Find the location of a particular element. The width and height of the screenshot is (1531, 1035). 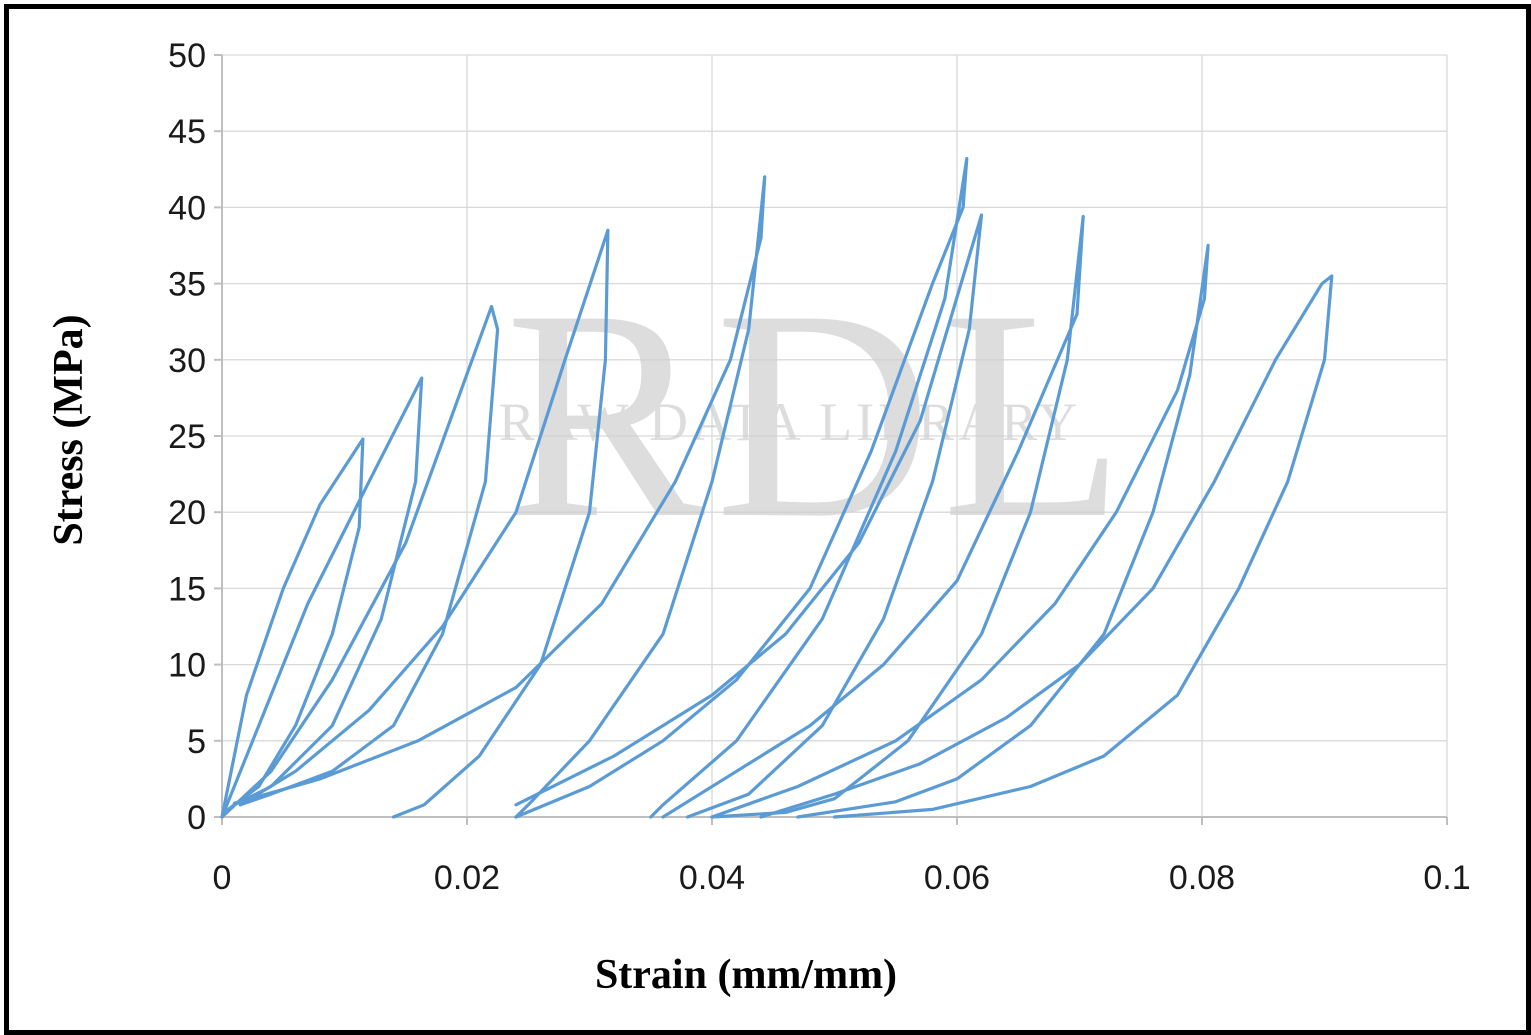

x-tick-label: 0.06 is located at coordinates (957, 878).